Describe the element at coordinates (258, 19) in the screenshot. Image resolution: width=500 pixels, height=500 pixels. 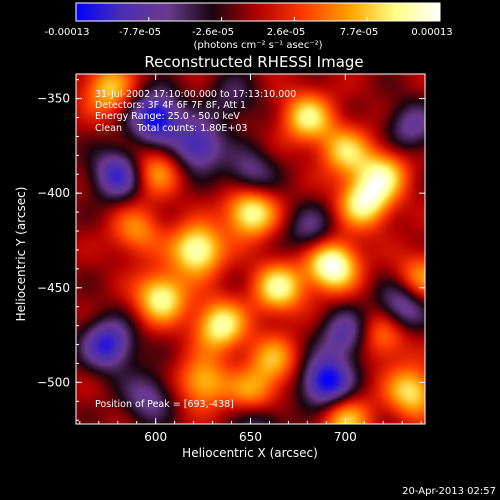
I see `colorbar-ticks` at that location.